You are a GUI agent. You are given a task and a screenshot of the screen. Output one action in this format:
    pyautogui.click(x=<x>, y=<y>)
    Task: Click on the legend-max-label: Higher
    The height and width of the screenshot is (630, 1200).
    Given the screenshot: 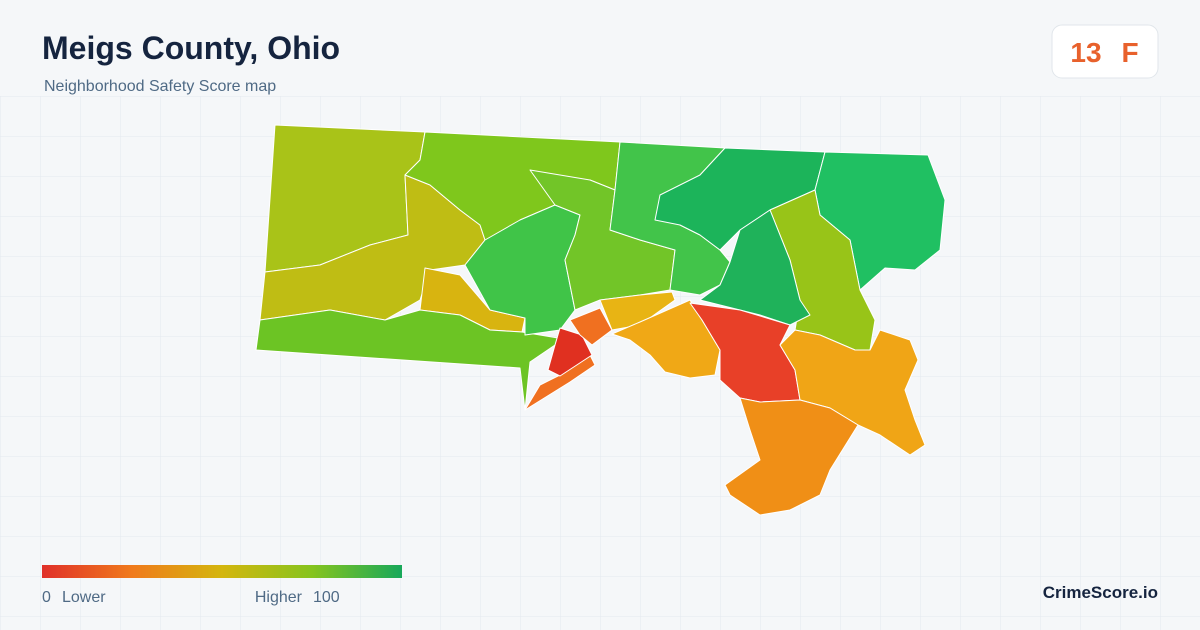 What is the action you would take?
    pyautogui.click(x=279, y=597)
    